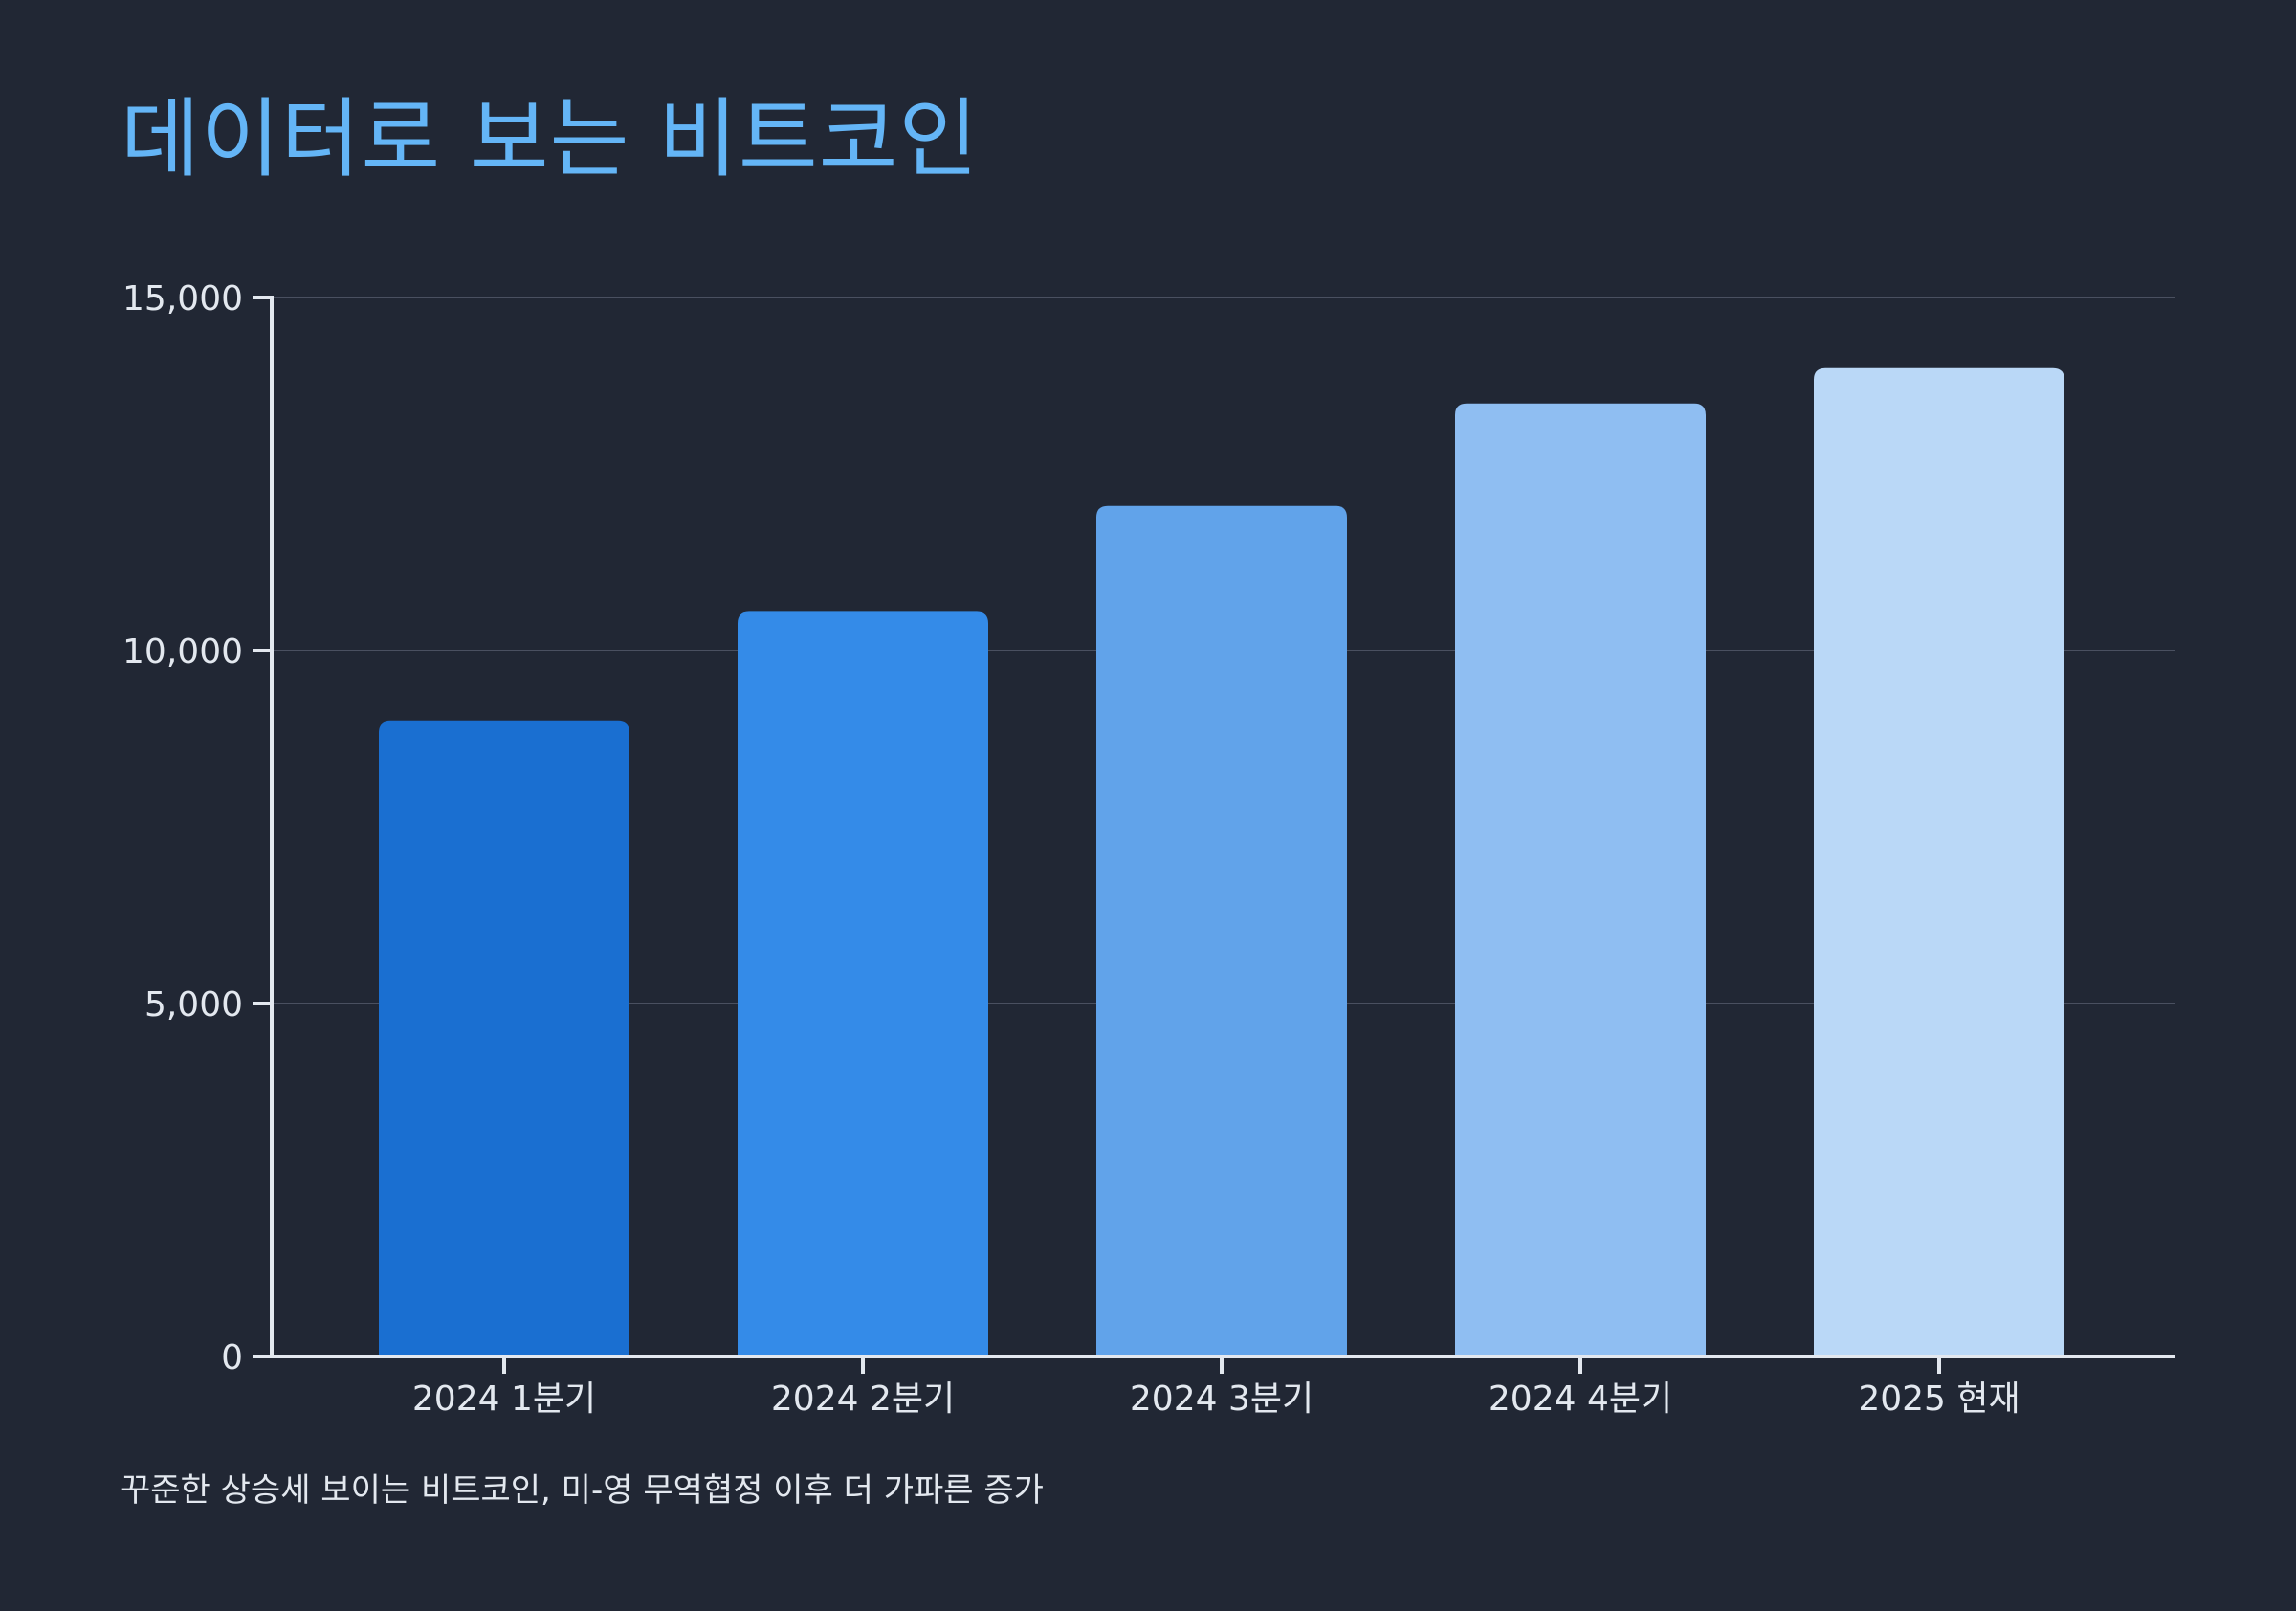 Image resolution: width=2296 pixels, height=1611 pixels. What do you see at coordinates (504, 1399) in the screenshot?
I see `x-tick-label: 2024 1분기` at bounding box center [504, 1399].